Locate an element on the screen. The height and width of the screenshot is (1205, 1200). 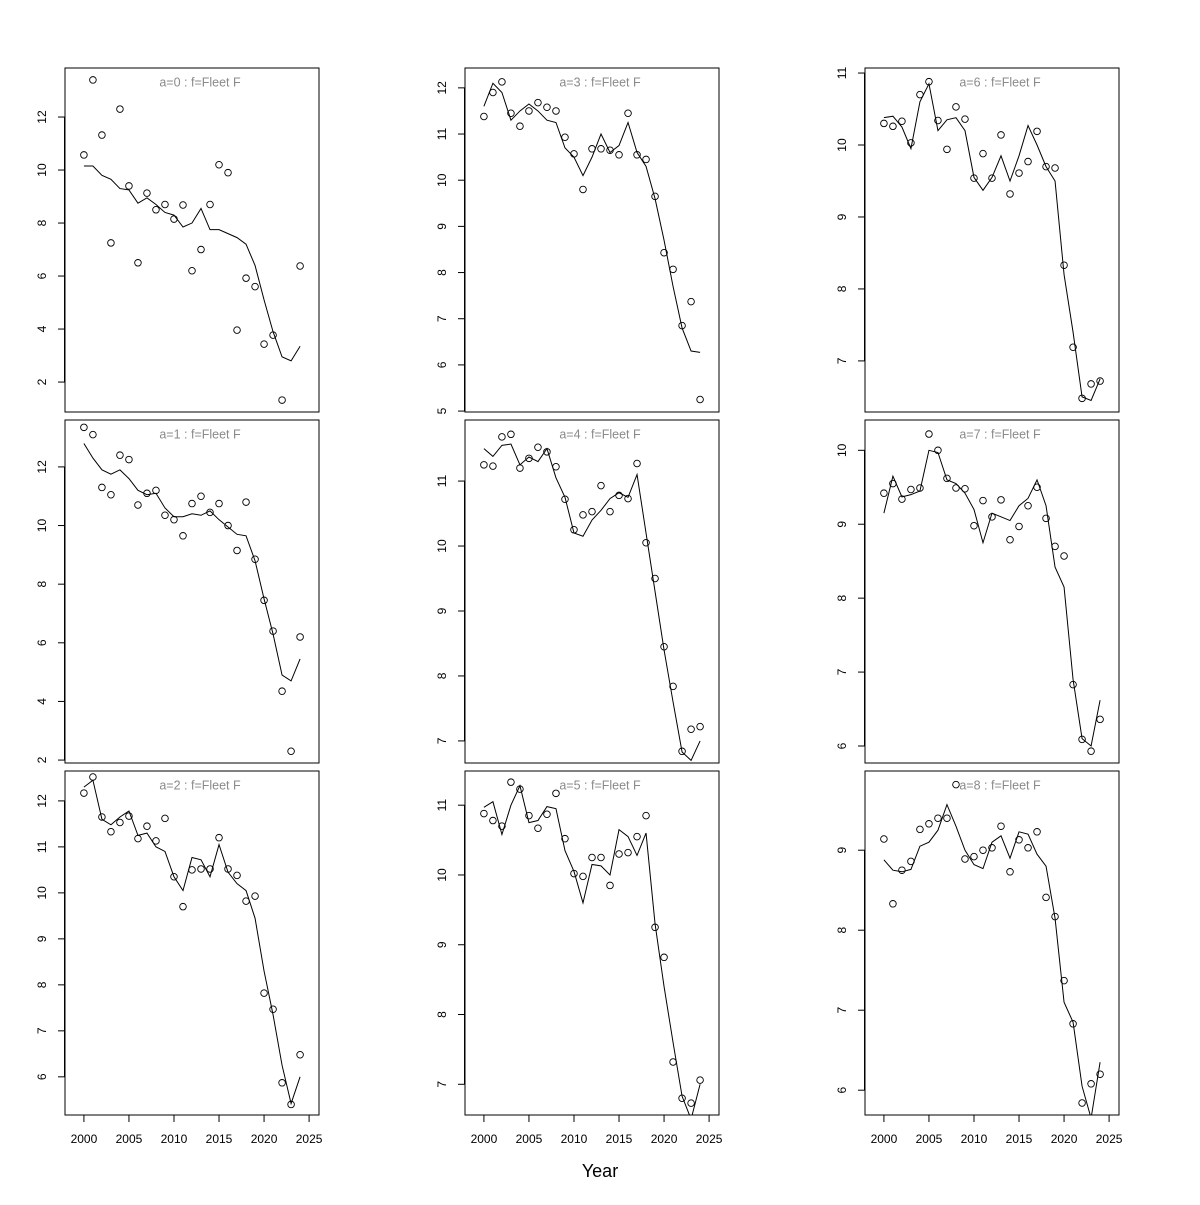
panel-title: a=5 : f=Fleet F is located at coordinates (600, 785).